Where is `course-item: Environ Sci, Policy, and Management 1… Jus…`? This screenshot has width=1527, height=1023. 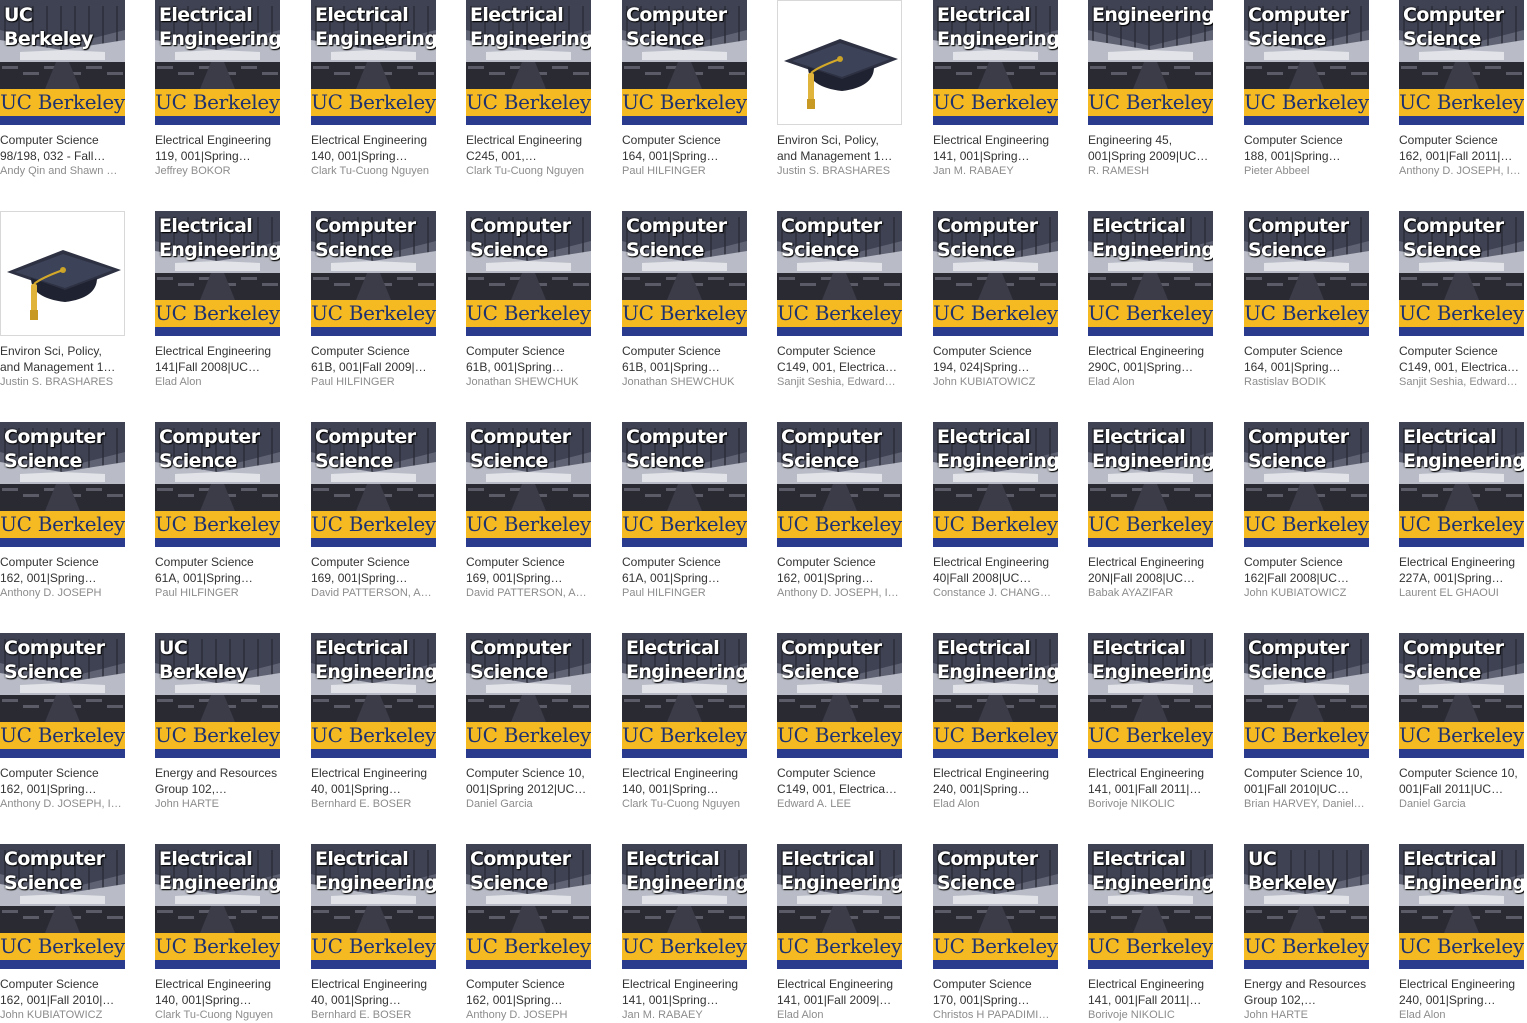 course-item: Environ Sci, Policy, and Management 1… Jus… is located at coordinates (839, 89).